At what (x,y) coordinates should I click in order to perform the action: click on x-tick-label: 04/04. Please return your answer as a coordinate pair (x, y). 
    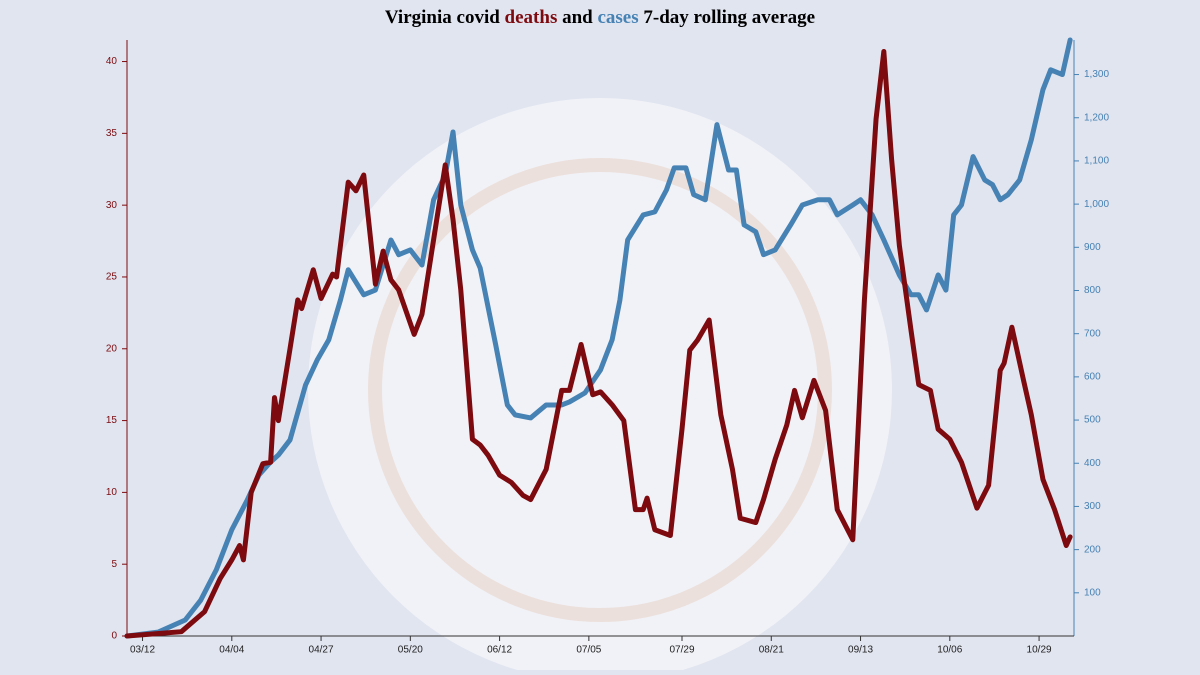
    Looking at the image, I should click on (231, 650).